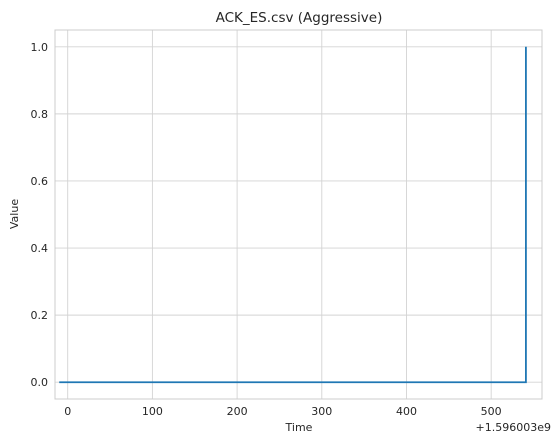  I want to click on x-tick-label: 100, so click(152, 411).